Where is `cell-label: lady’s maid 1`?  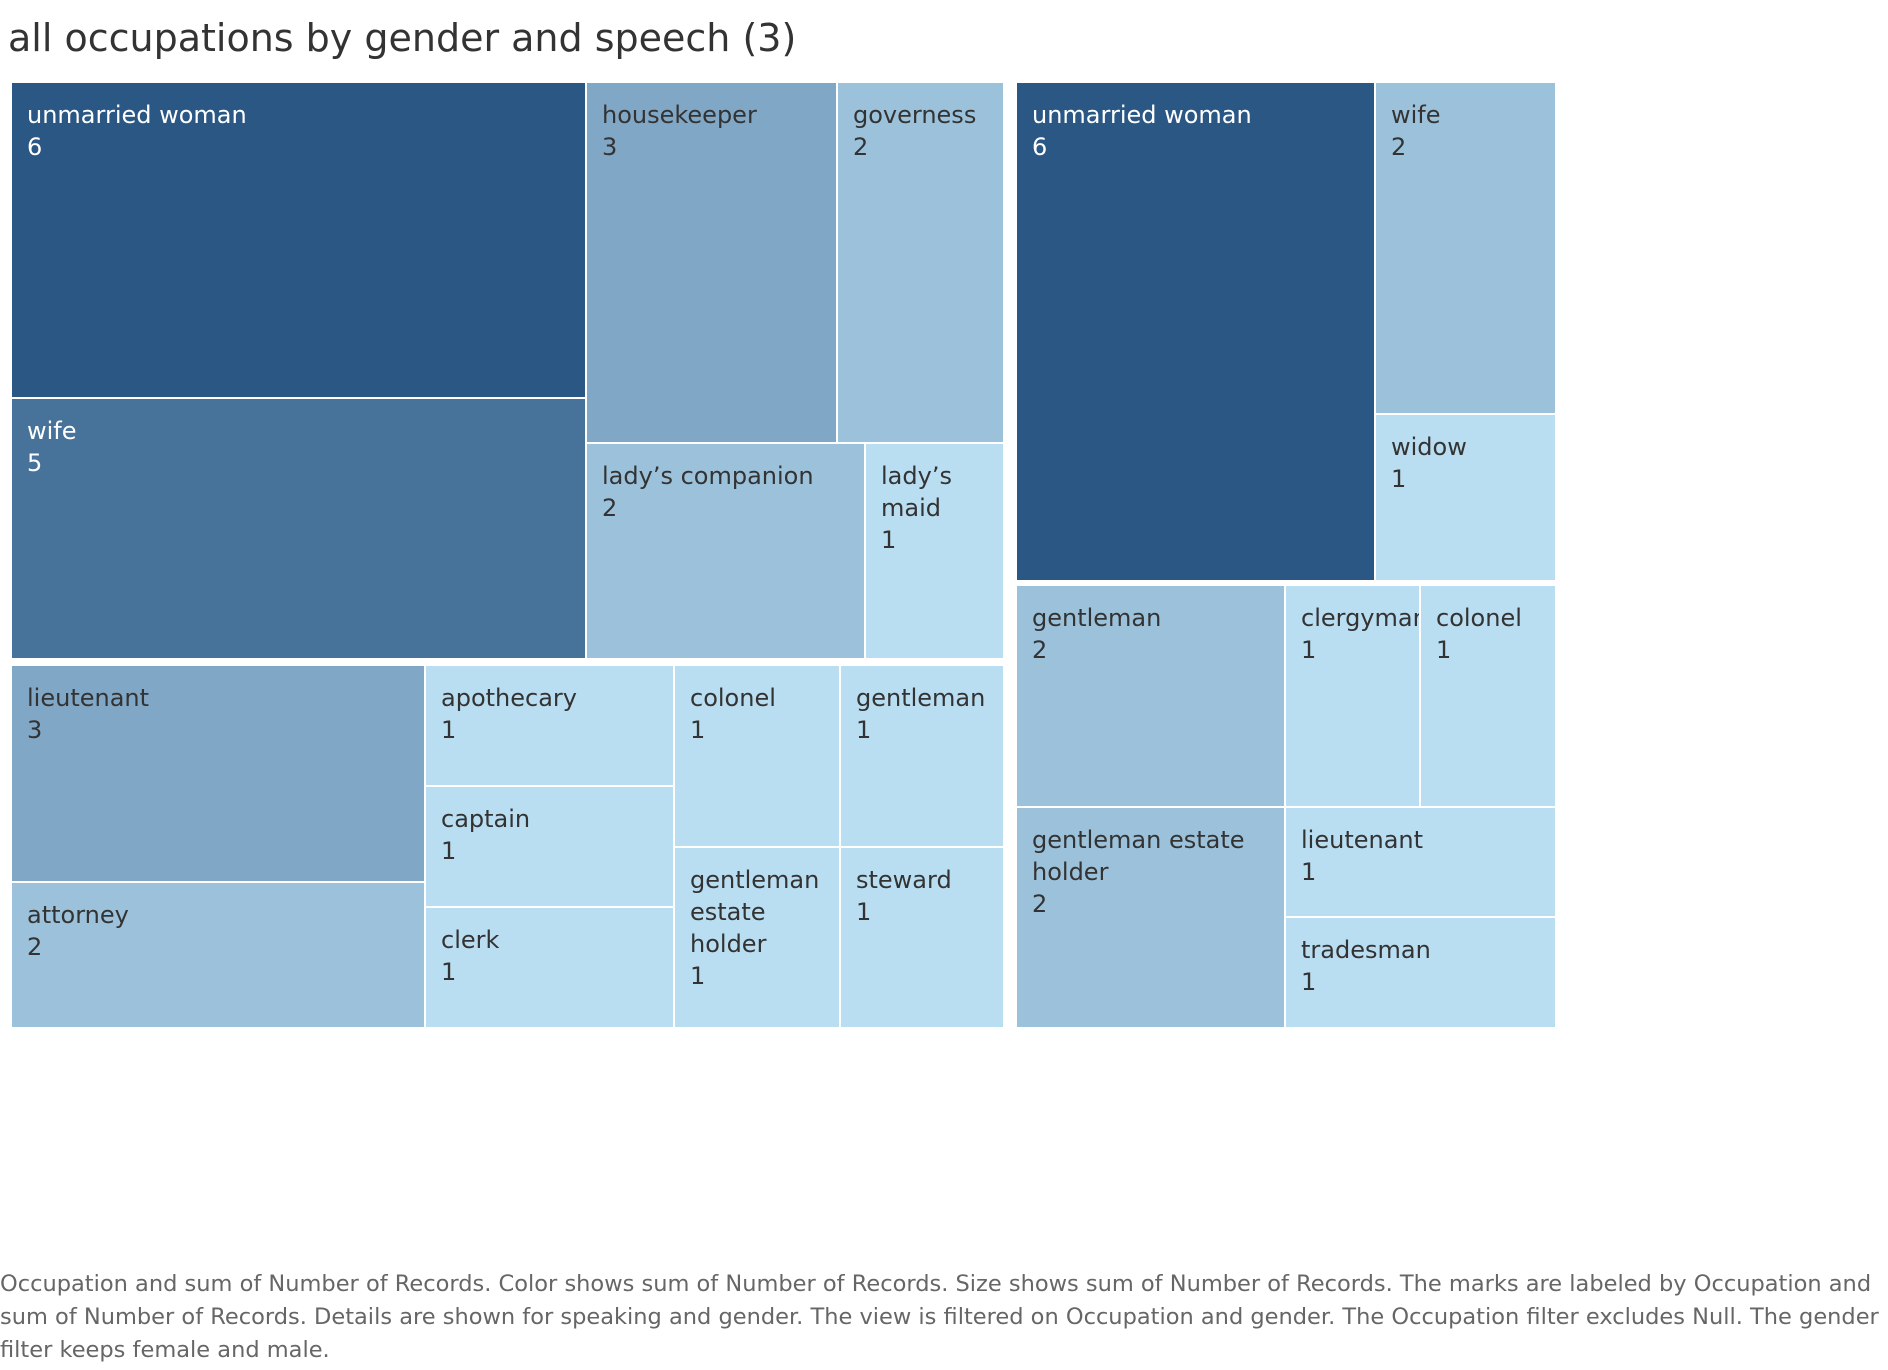
cell-label: lady’s maid 1 is located at coordinates (940, 508).